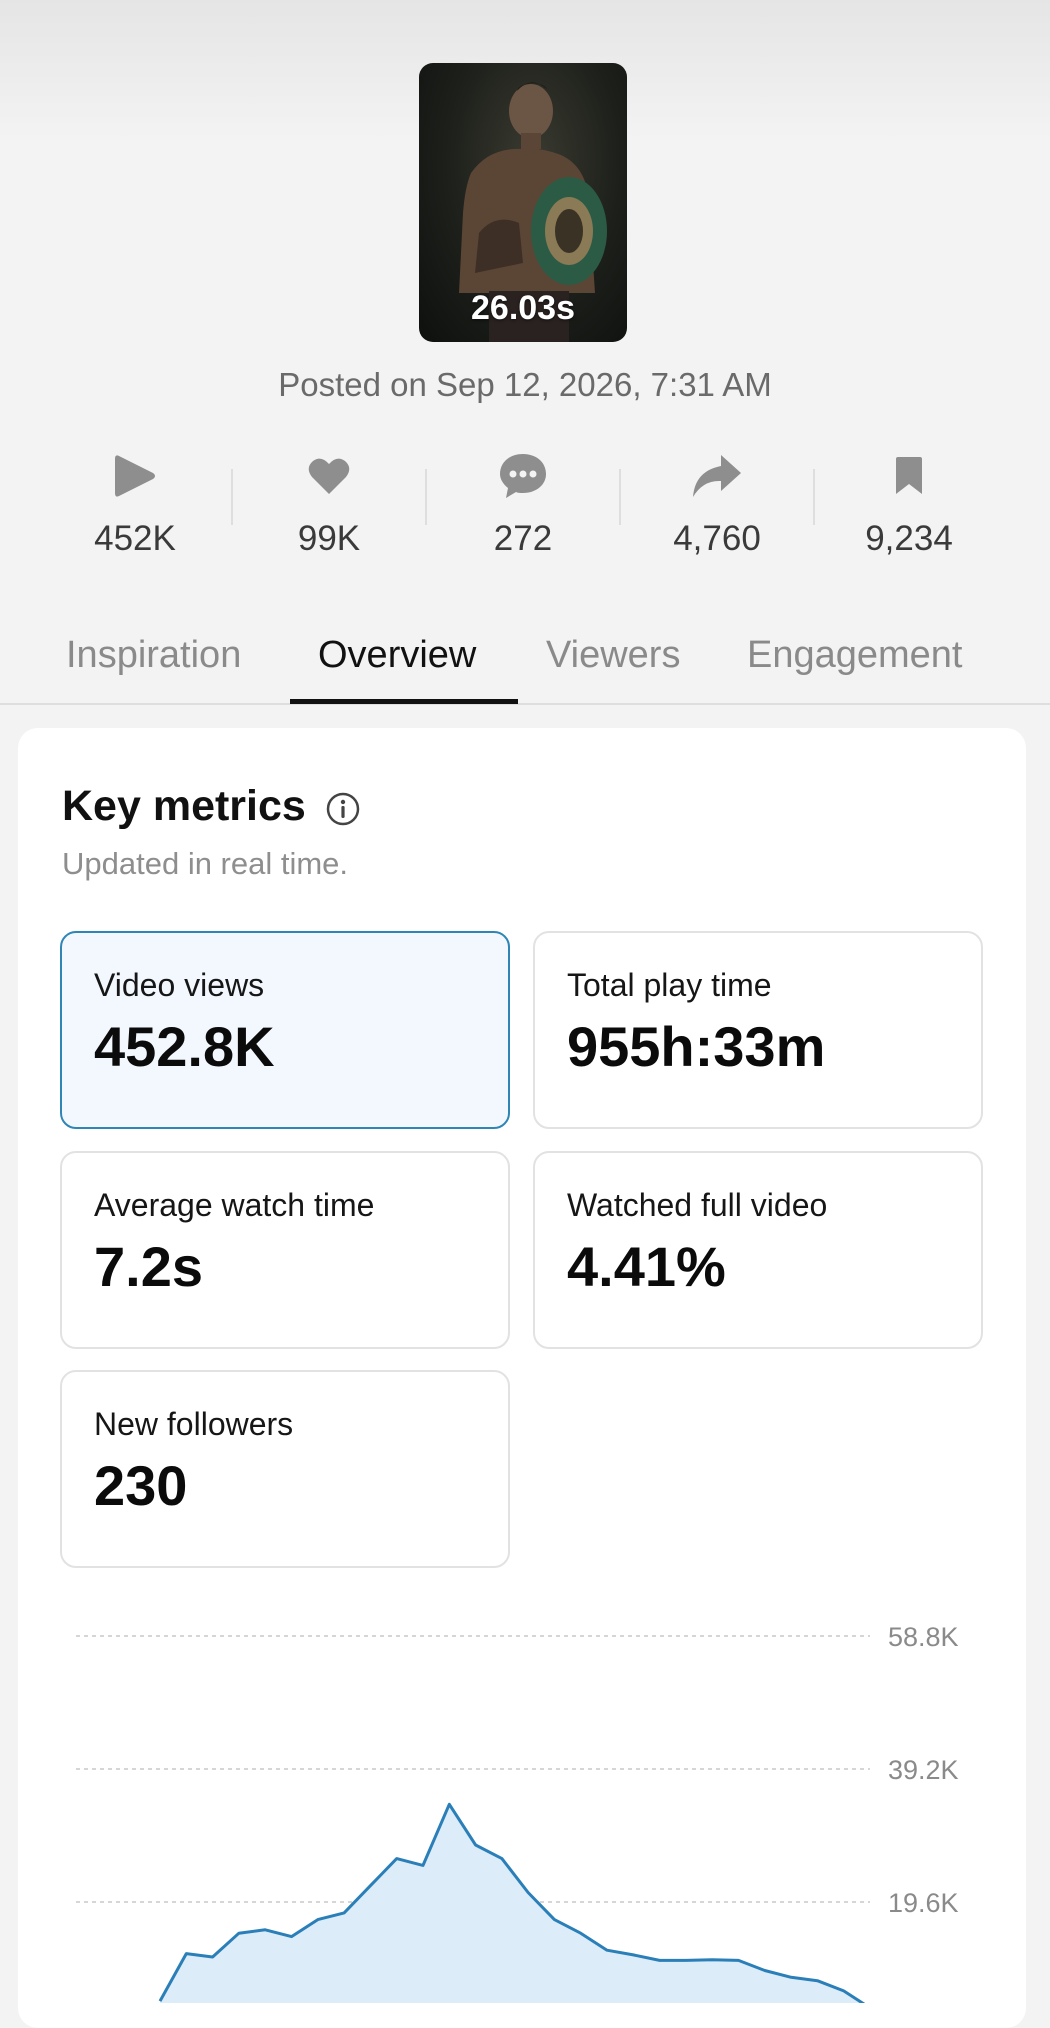  I want to click on metric-label: Total play time, so click(774, 985).